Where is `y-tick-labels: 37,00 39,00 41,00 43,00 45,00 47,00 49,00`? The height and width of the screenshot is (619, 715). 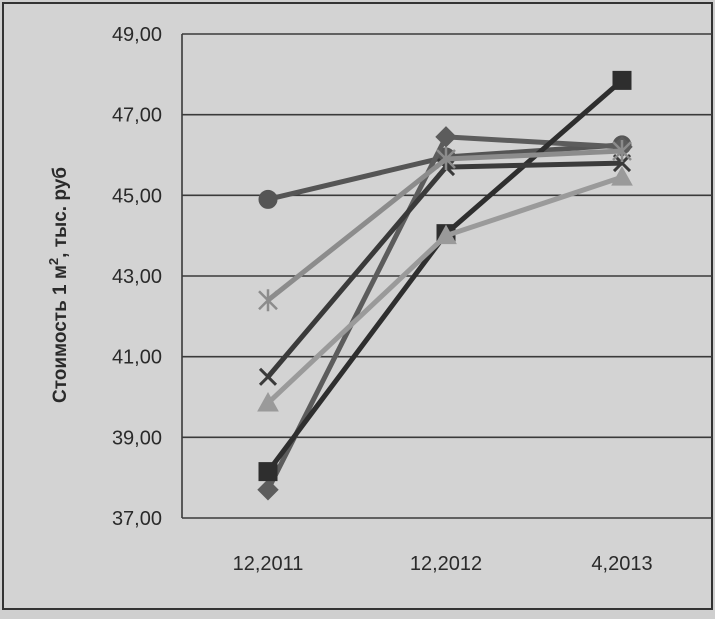 y-tick-labels: 37,00 39,00 41,00 43,00 45,00 47,00 49,00 is located at coordinates (137, 277).